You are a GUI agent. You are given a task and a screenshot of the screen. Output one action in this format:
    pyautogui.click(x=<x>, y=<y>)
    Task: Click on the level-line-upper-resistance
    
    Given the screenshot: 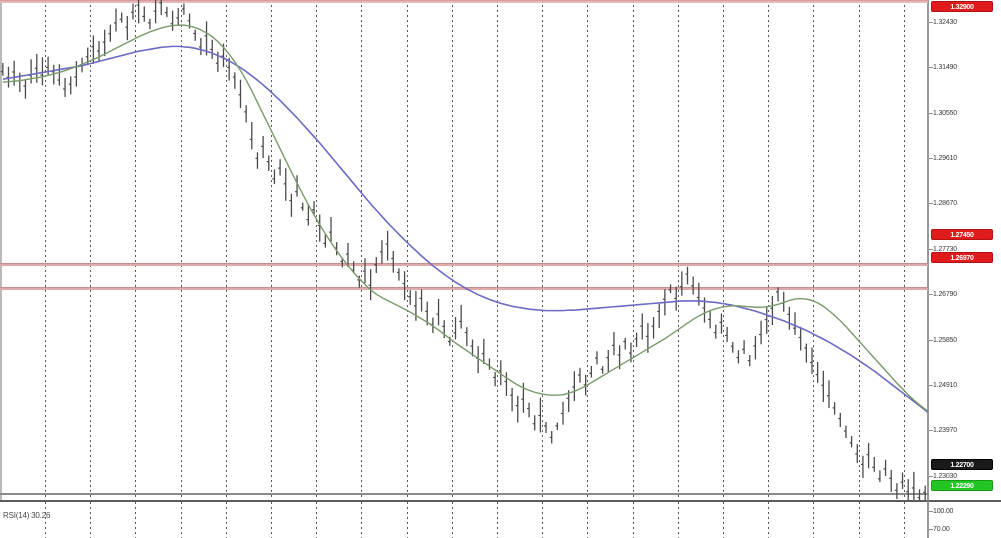 What is the action you would take?
    pyautogui.click(x=464, y=1)
    